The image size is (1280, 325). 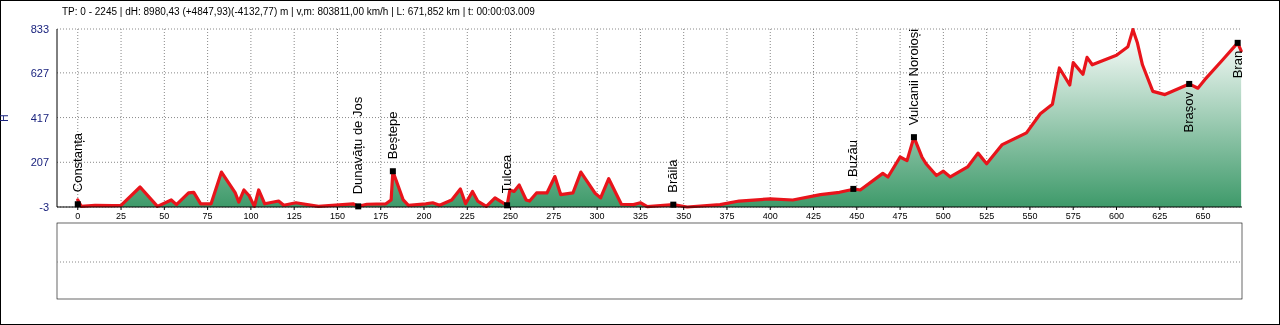 What do you see at coordinates (727, 216) in the screenshot?
I see `x-tick-label: 375` at bounding box center [727, 216].